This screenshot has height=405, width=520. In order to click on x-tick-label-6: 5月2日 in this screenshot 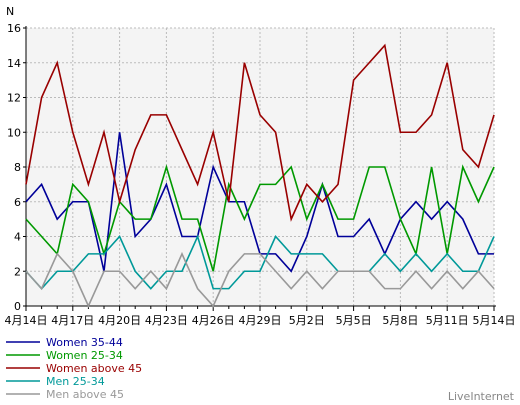, I will do `click(307, 320)`.